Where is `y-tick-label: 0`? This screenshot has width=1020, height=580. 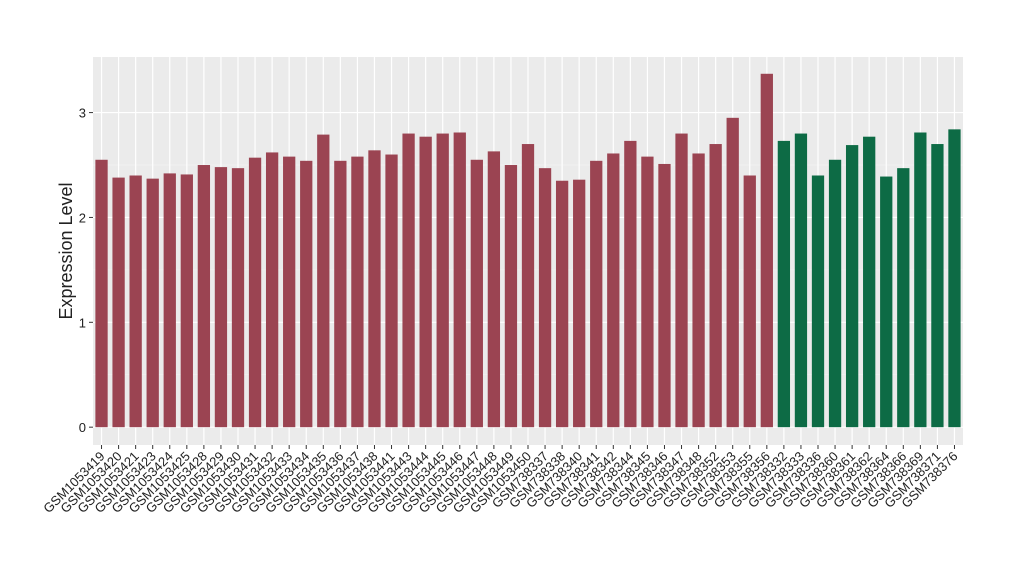
y-tick-label: 0 is located at coordinates (82, 427).